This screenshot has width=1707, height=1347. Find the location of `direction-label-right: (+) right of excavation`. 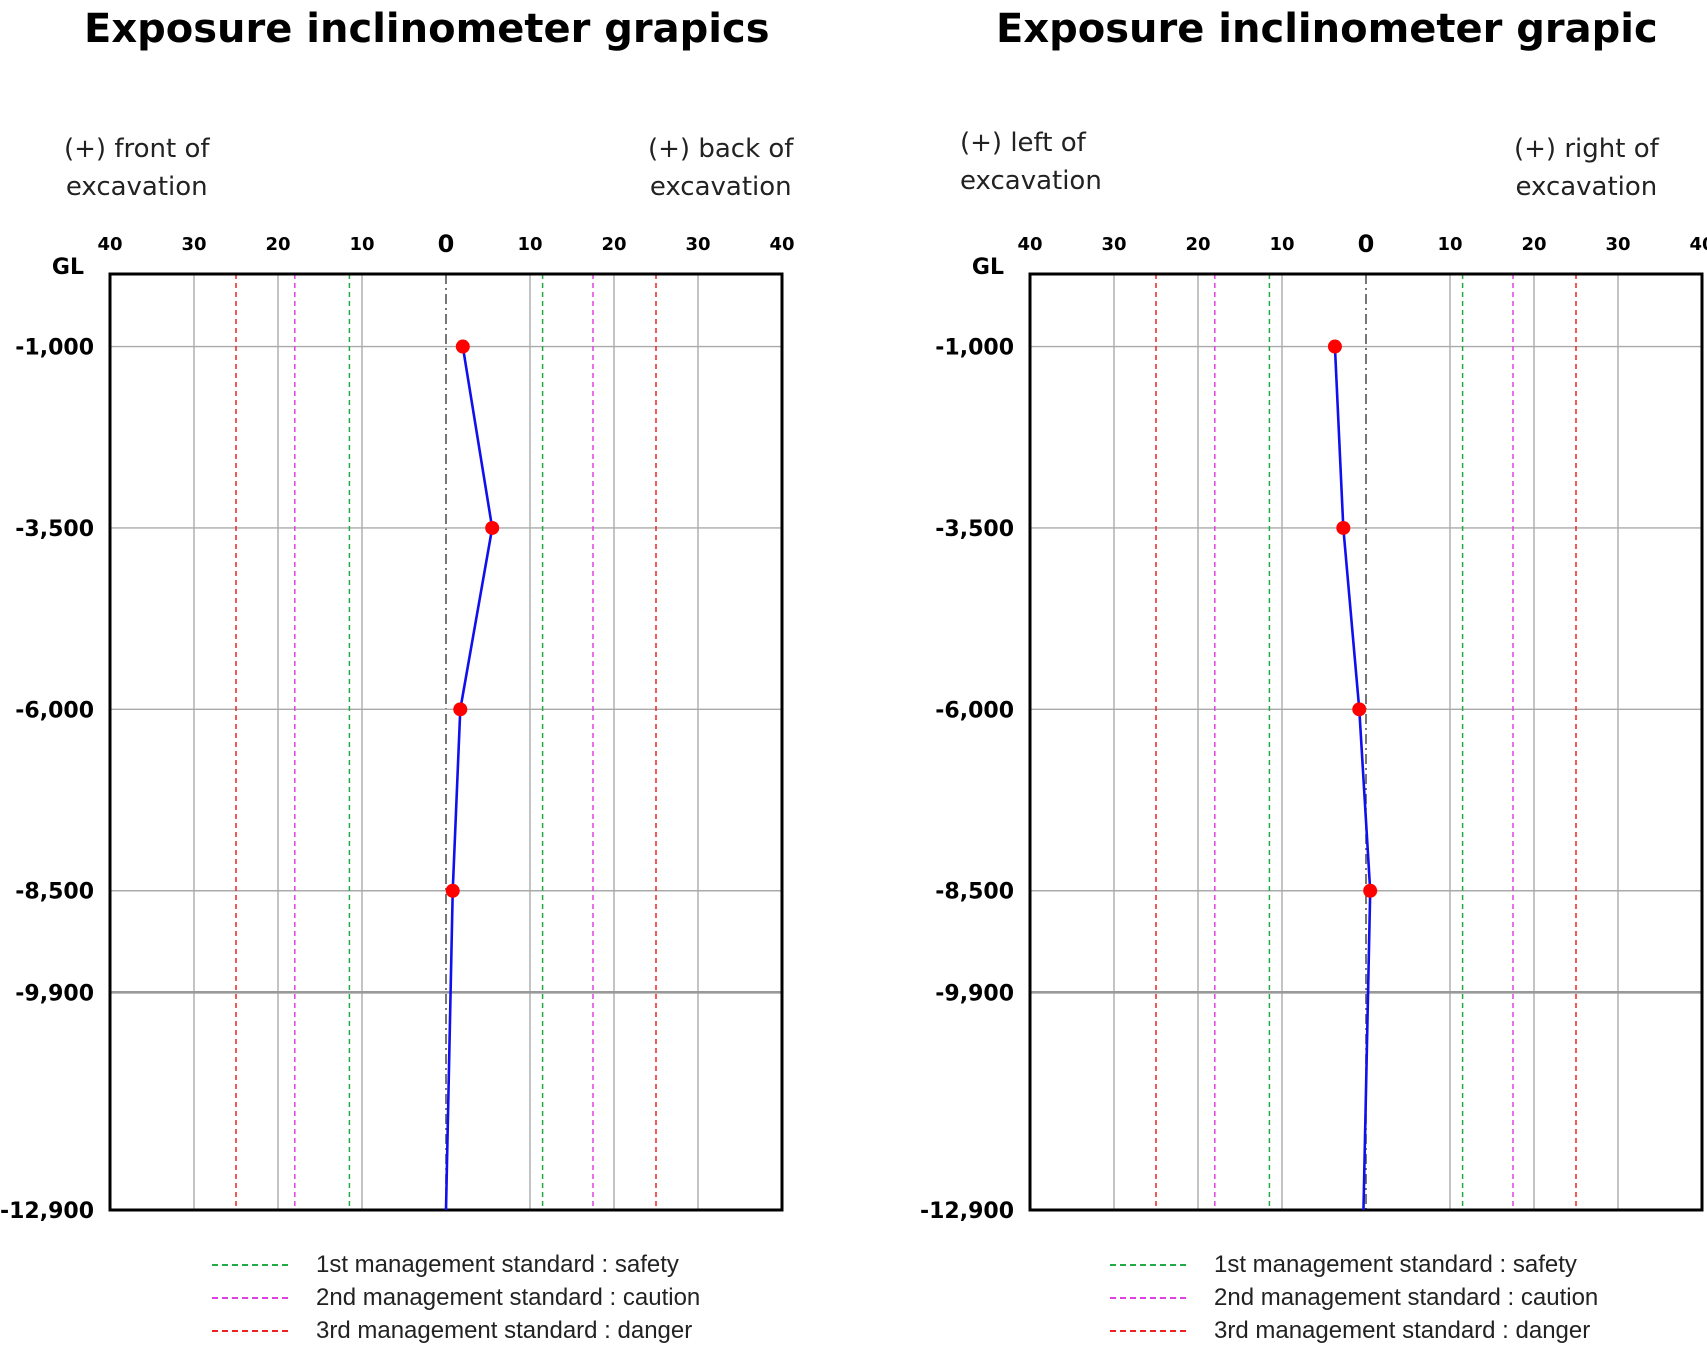

direction-label-right: (+) right of excavation is located at coordinates (1586, 168).